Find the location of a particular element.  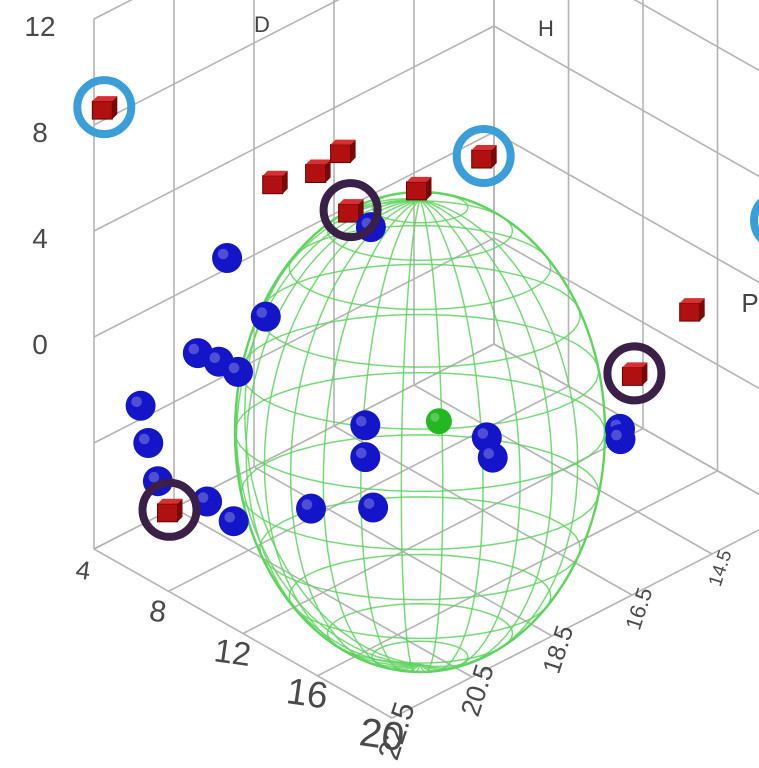

d-tick-label: 20 is located at coordinates (382, 735).